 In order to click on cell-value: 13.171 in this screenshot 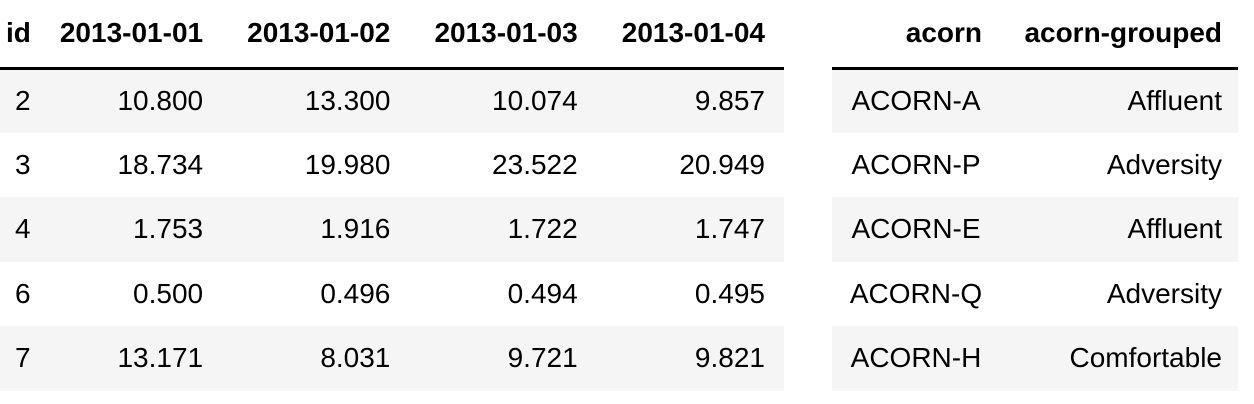, I will do `click(128, 358)`.